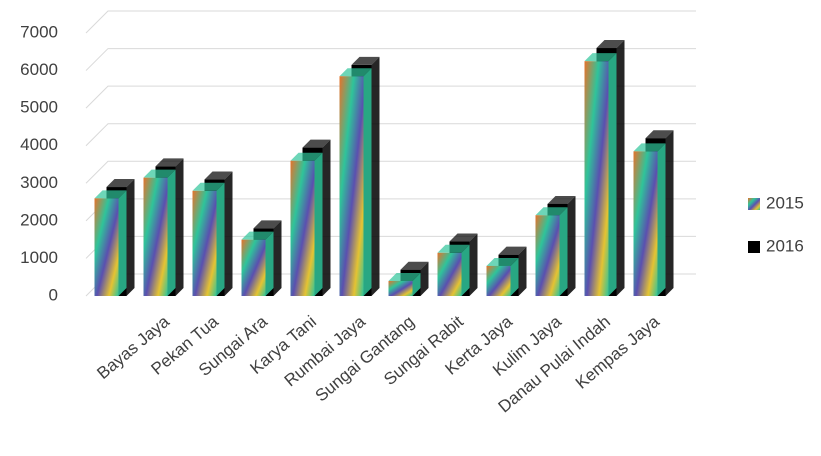  What do you see at coordinates (39, 257) in the screenshot?
I see `y-tick-label: 1000` at bounding box center [39, 257].